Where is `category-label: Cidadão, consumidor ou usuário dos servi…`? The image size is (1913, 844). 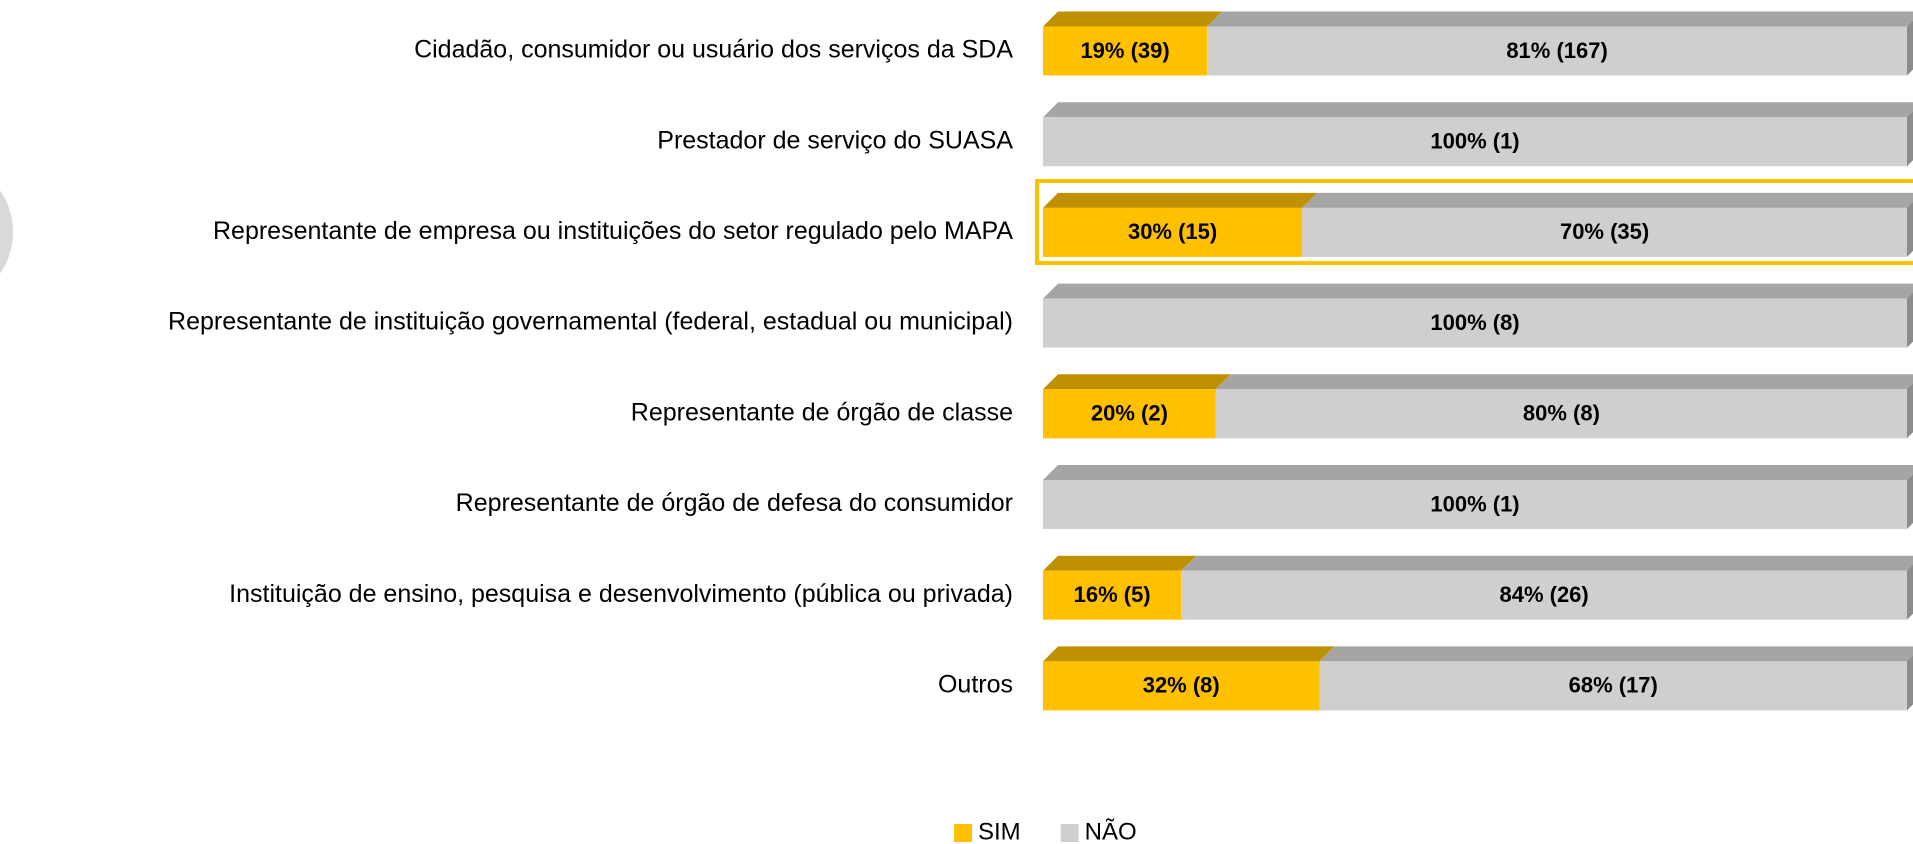
category-label: Cidadão, consumidor ou usuário dos servi… is located at coordinates (713, 50).